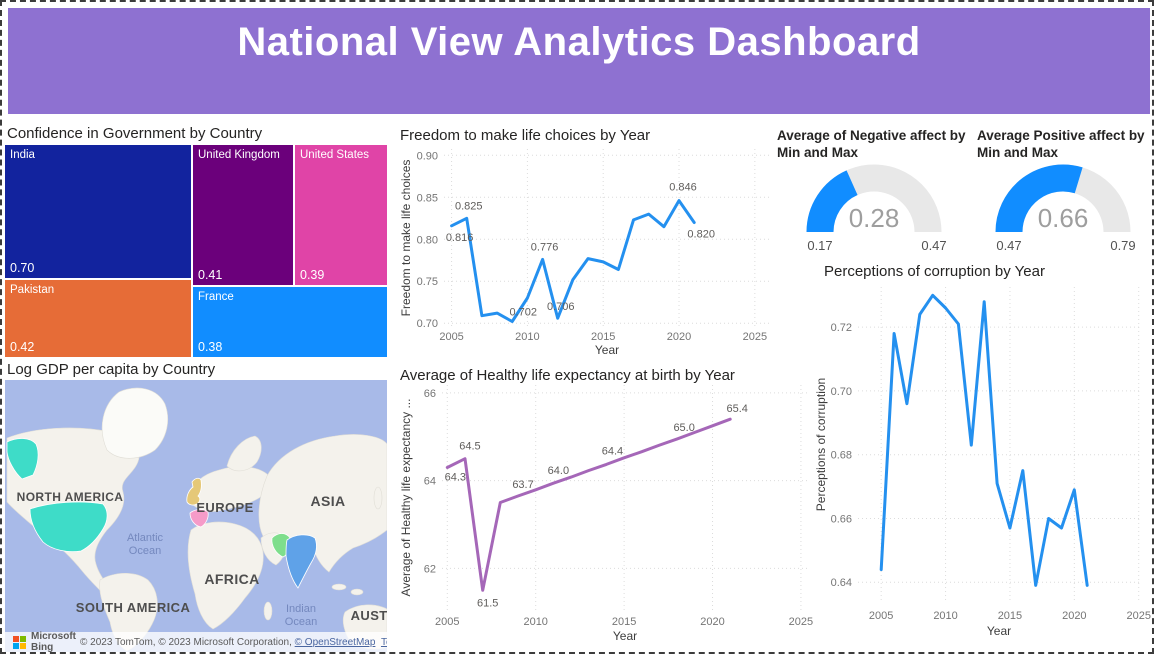 The image size is (1154, 654). What do you see at coordinates (68, 526) in the screenshot?
I see `country-usa` at bounding box center [68, 526].